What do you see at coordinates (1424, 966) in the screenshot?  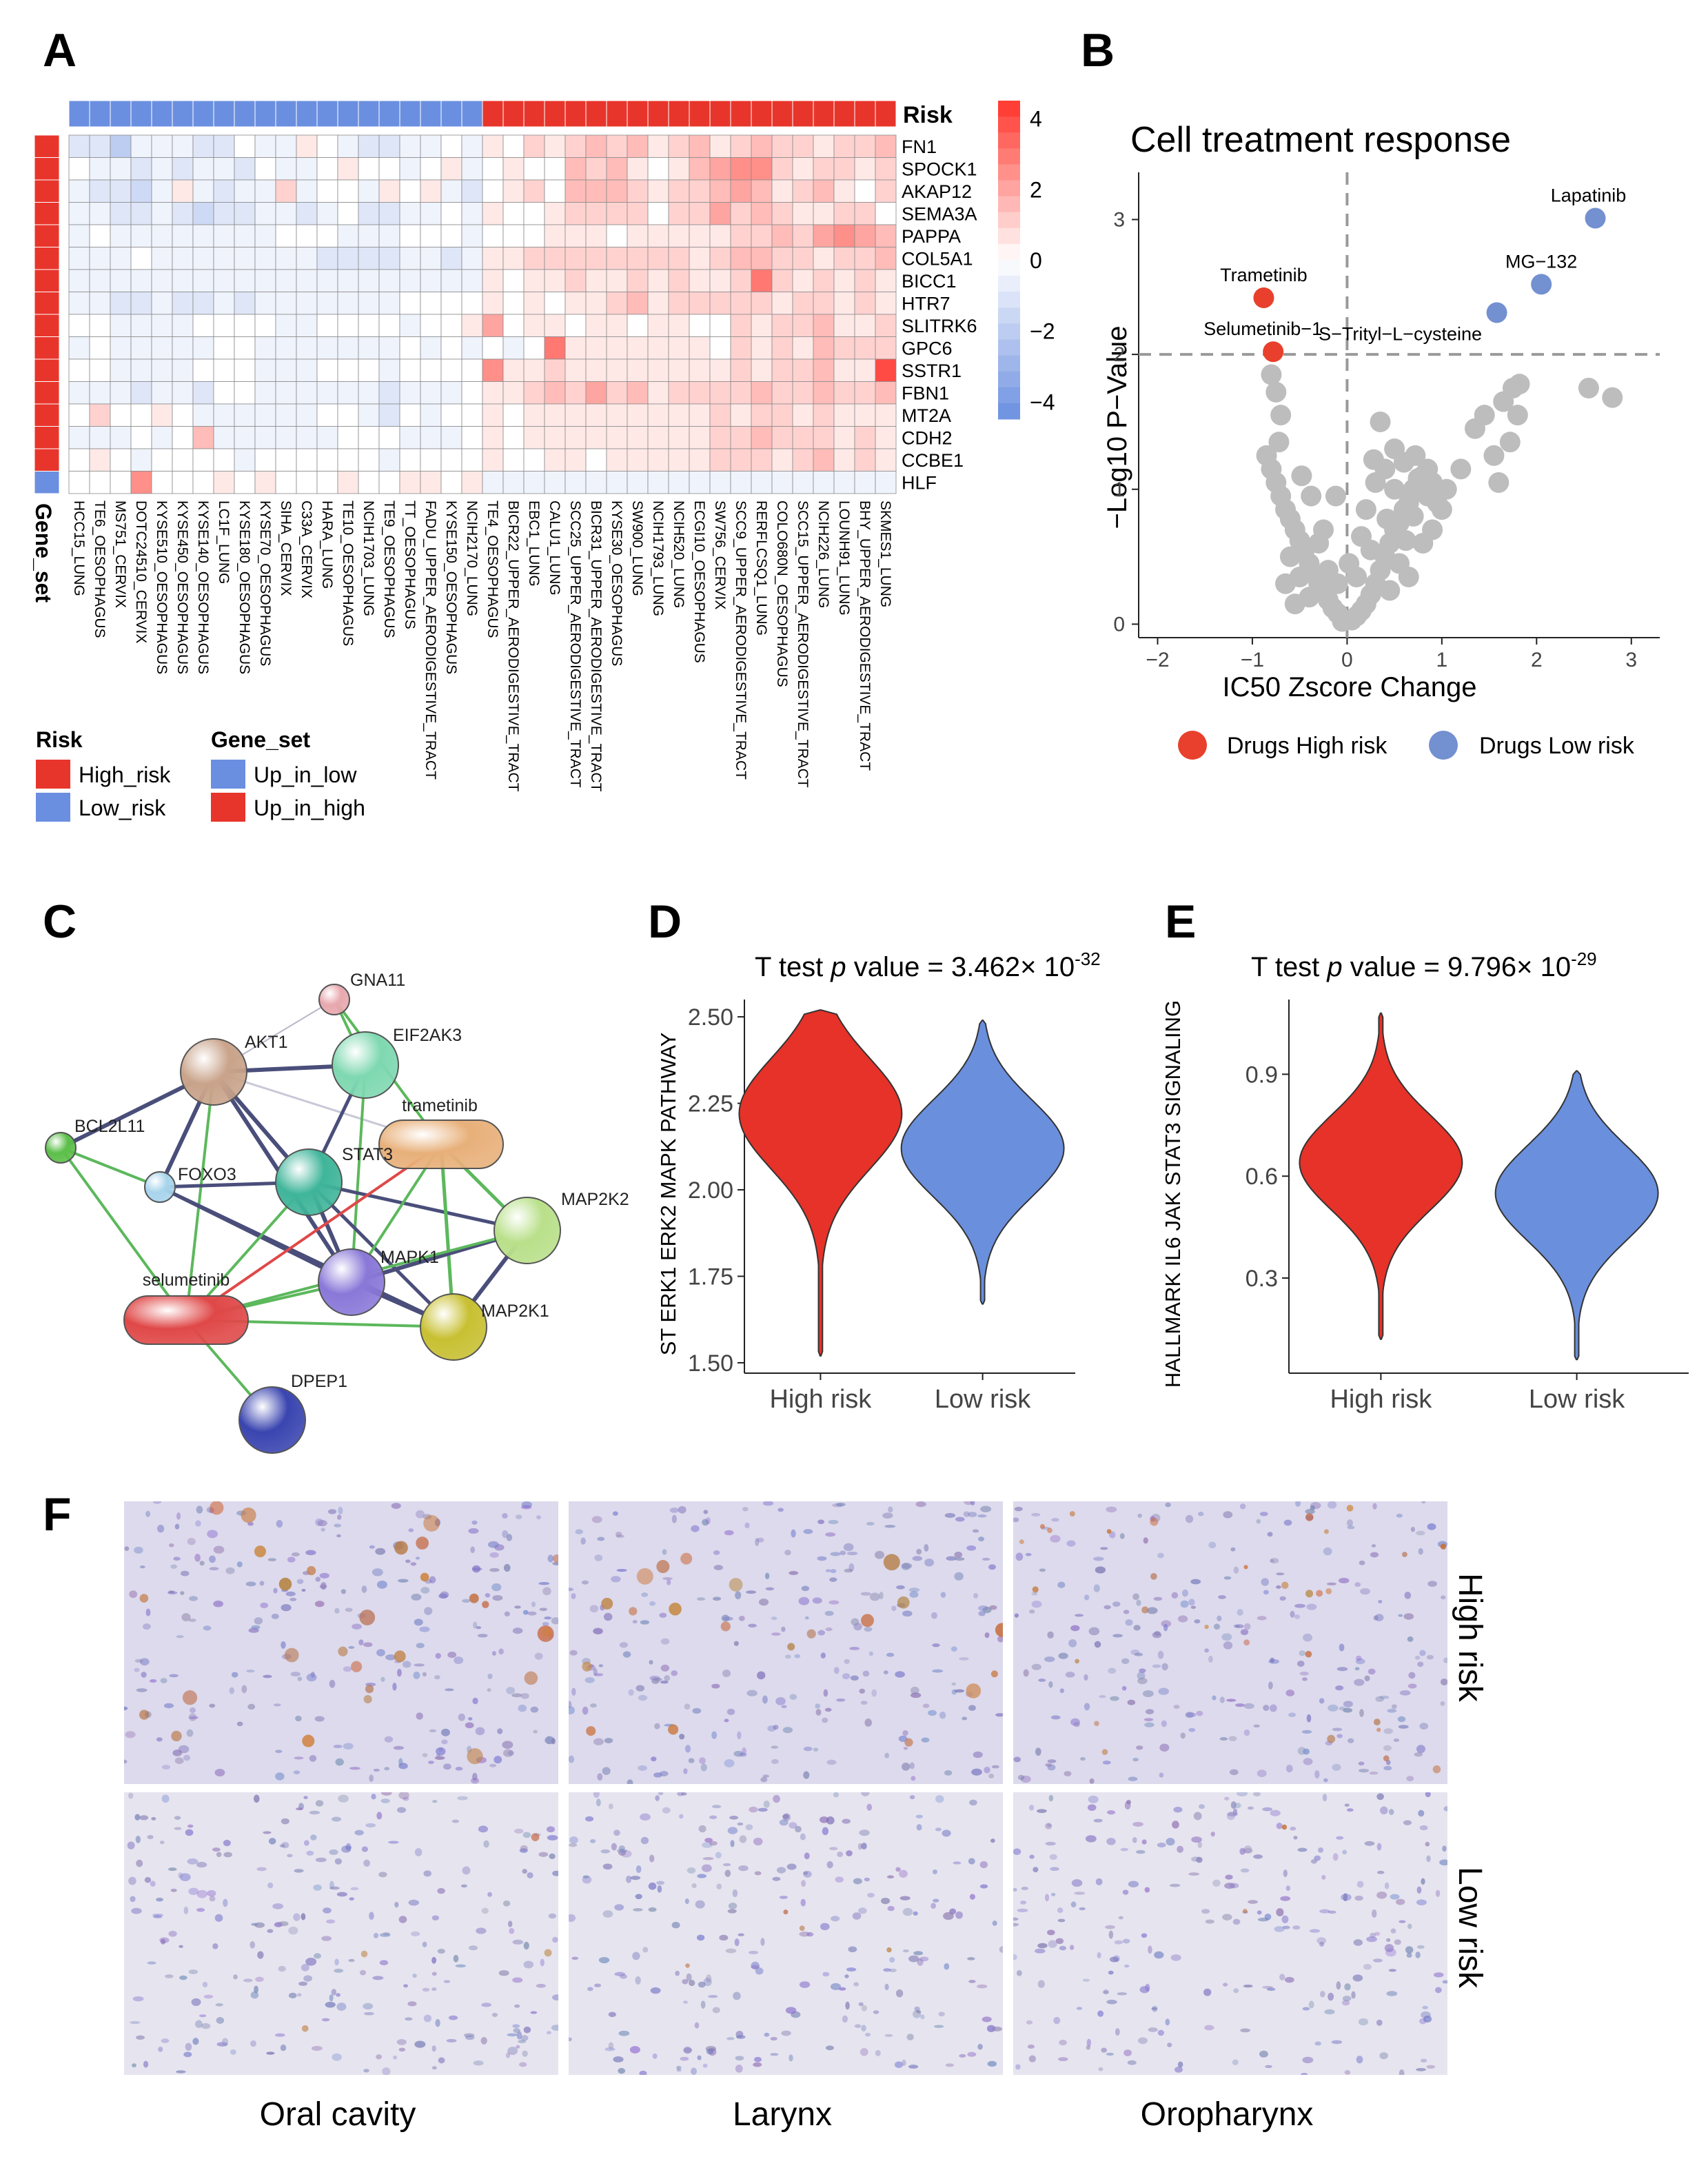 I see `violin-e-title: T test p value = 9.796× 10-29` at bounding box center [1424, 966].